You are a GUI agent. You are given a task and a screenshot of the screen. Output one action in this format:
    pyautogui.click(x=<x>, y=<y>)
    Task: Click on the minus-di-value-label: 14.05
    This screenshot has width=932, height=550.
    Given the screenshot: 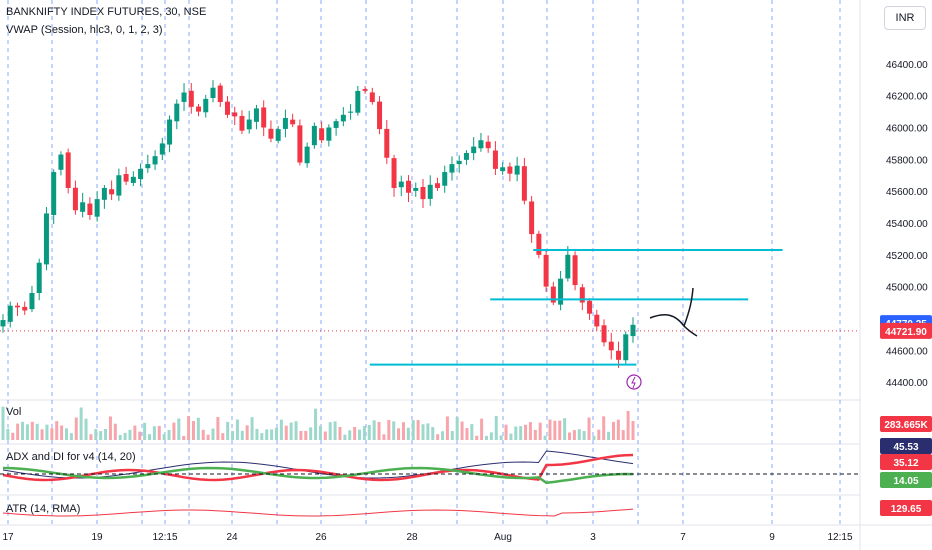 What is the action you would take?
    pyautogui.click(x=905, y=481)
    